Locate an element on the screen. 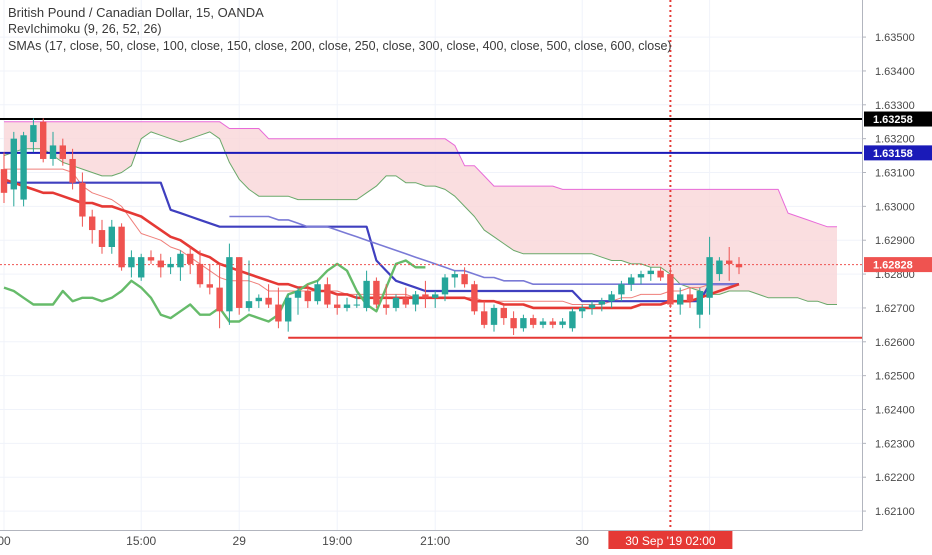 The image size is (932, 555). price-tick-label-11: 1.62400 is located at coordinates (895, 411).